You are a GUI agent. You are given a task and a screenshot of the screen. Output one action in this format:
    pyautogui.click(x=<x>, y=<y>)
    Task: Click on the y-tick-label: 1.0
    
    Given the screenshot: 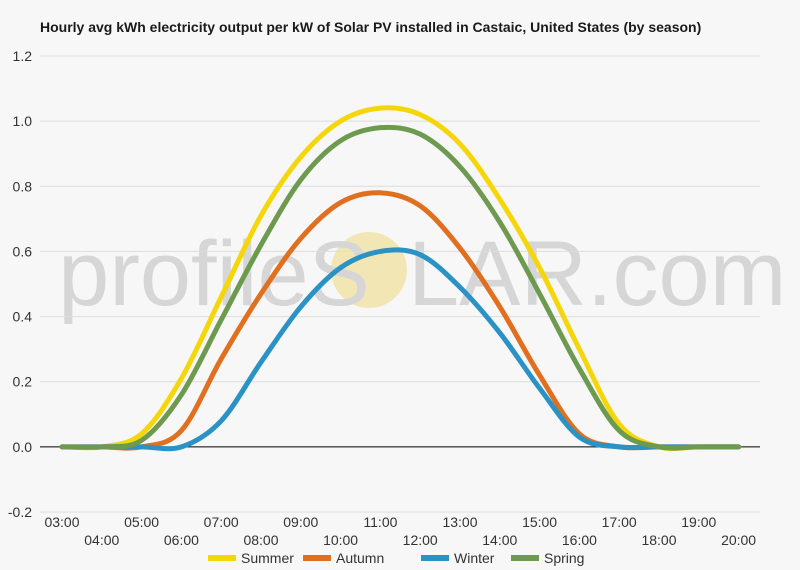 What is the action you would take?
    pyautogui.click(x=23, y=121)
    